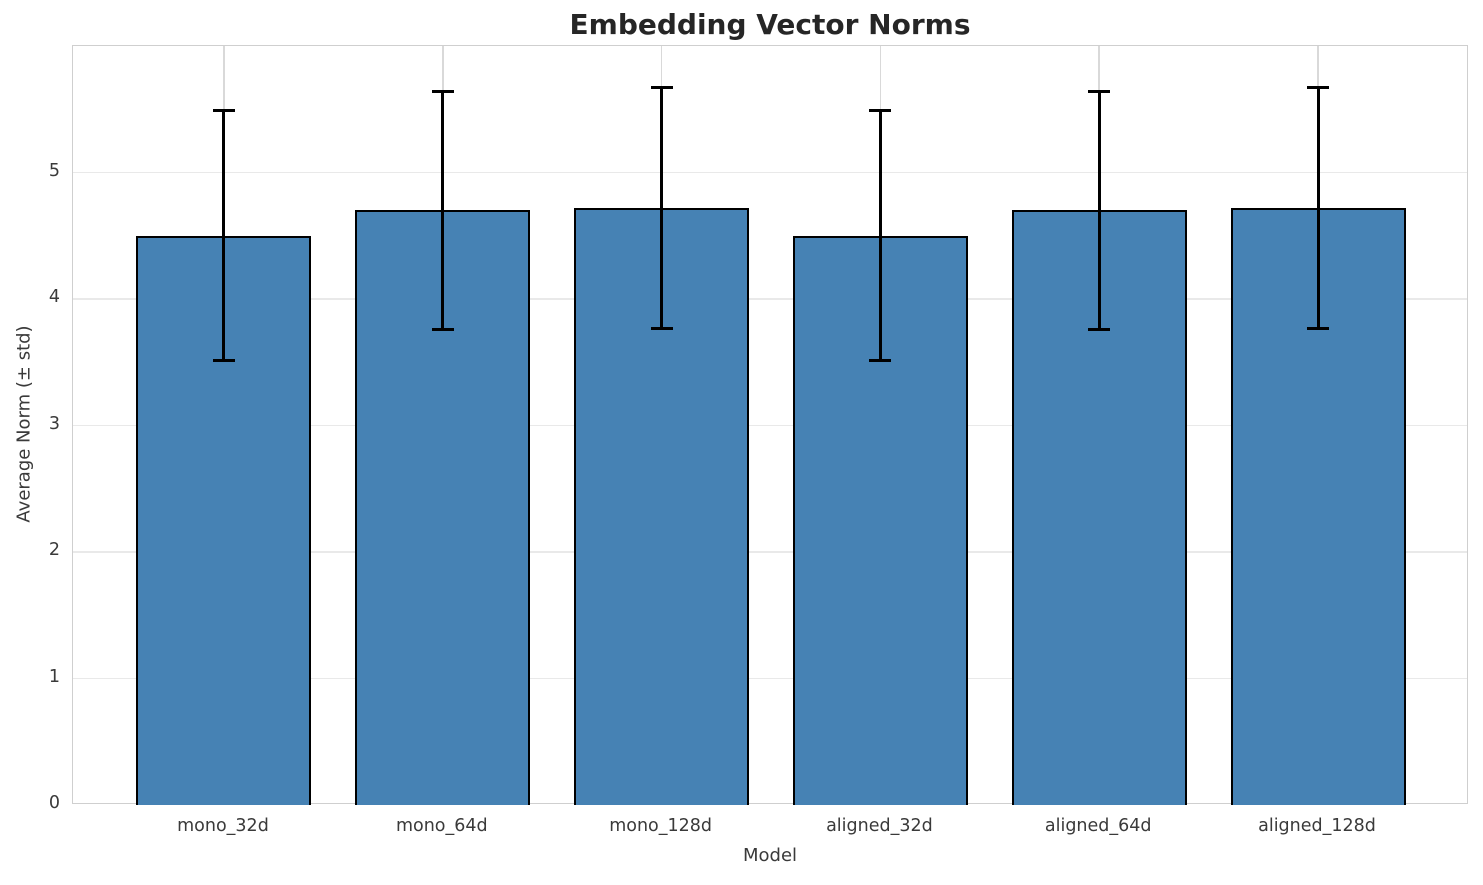 The image size is (1483, 885). What do you see at coordinates (54, 423) in the screenshot?
I see `y-tick-label: 3` at bounding box center [54, 423].